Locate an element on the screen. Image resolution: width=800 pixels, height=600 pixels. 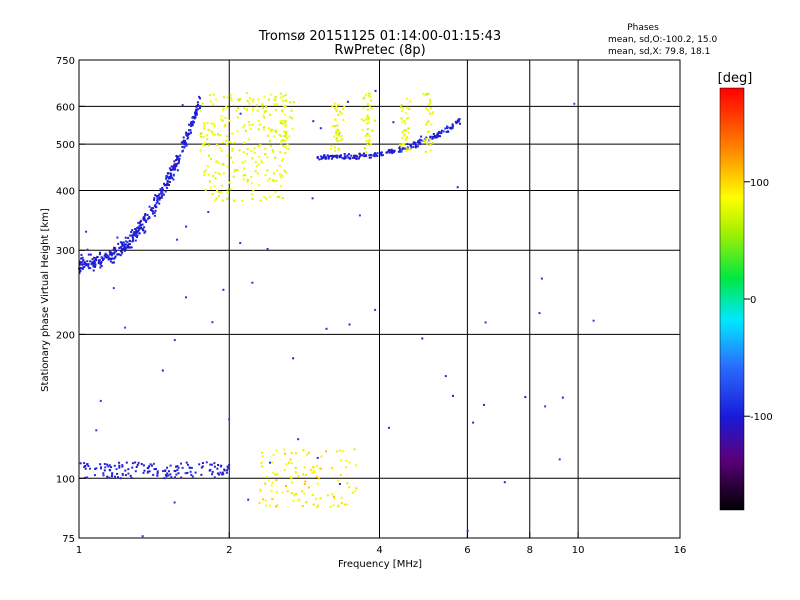
colorbar-tick-label: 100 is located at coordinates (759, 183).